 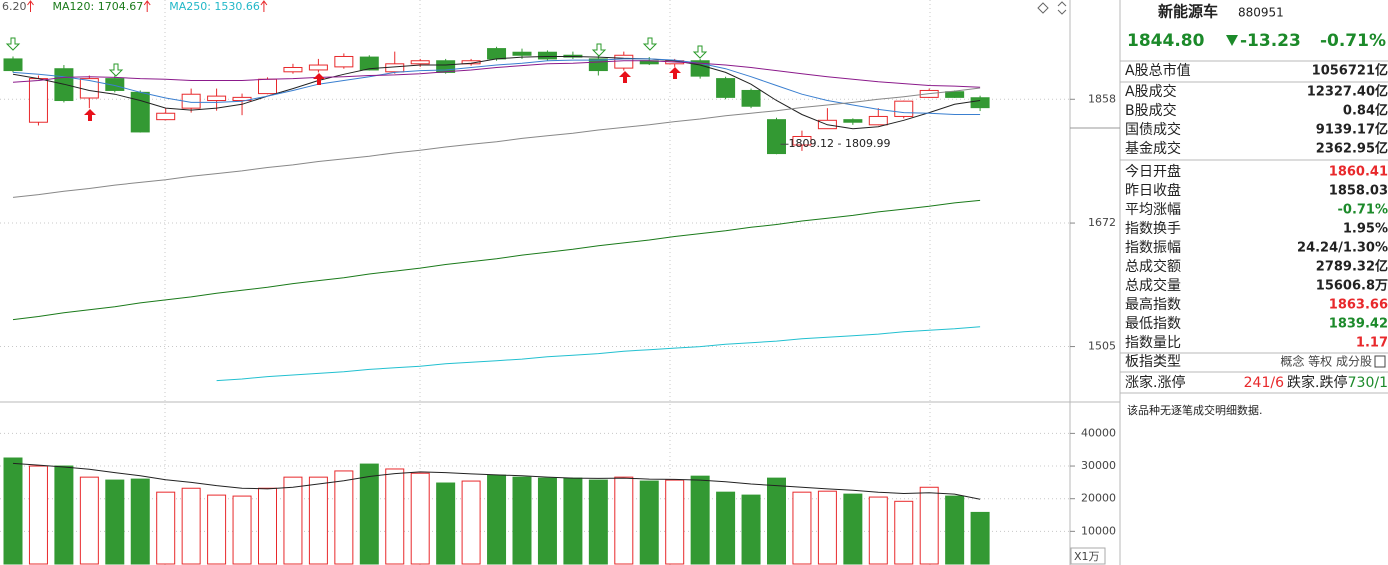 What do you see at coordinates (1151, 91) in the screenshot?
I see `stat-label: A股成交` at bounding box center [1151, 91].